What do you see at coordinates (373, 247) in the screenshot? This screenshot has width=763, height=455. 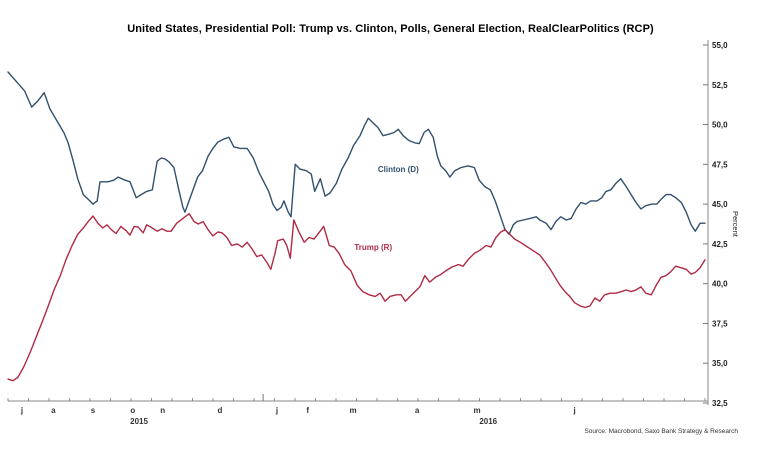 I see `series-label-trump: Trump (R)` at bounding box center [373, 247].